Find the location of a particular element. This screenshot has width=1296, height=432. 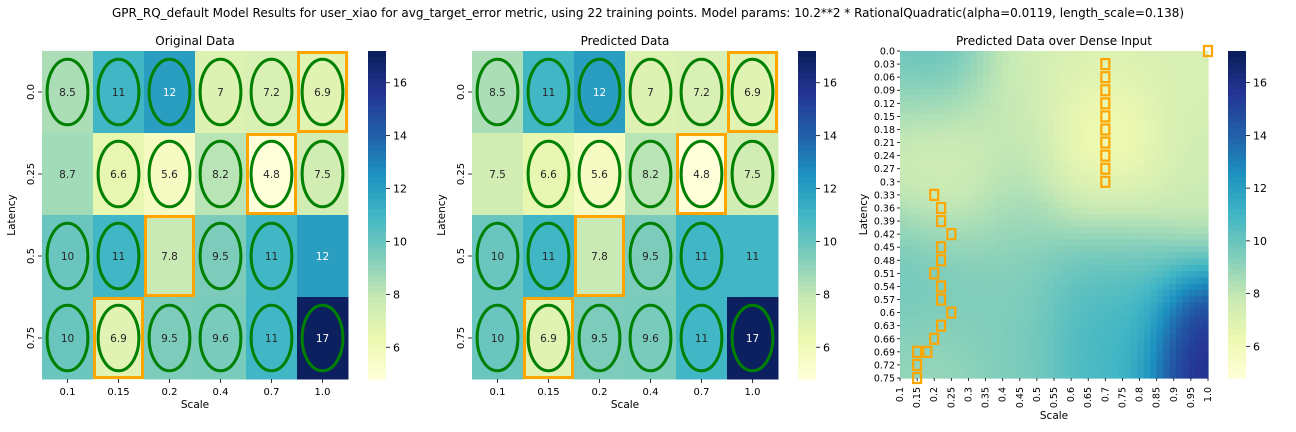

y-axis-label: Latency is located at coordinates (12, 215).